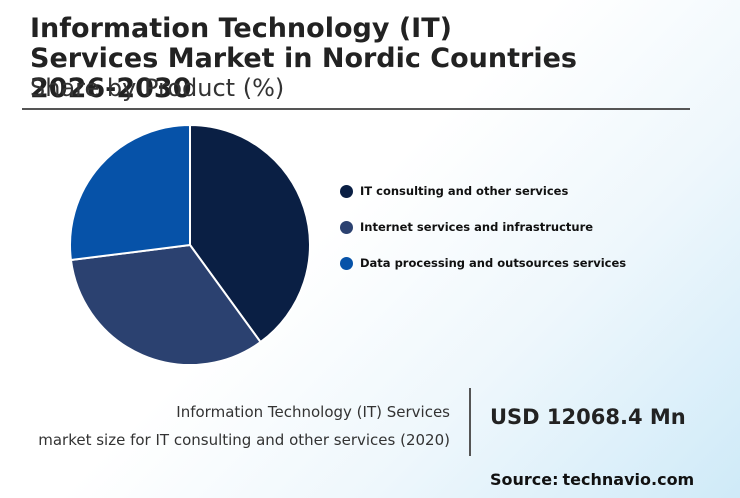 The height and width of the screenshot is (498, 740). Describe the element at coordinates (356, 109) in the screenshot. I see `title-divider` at that location.